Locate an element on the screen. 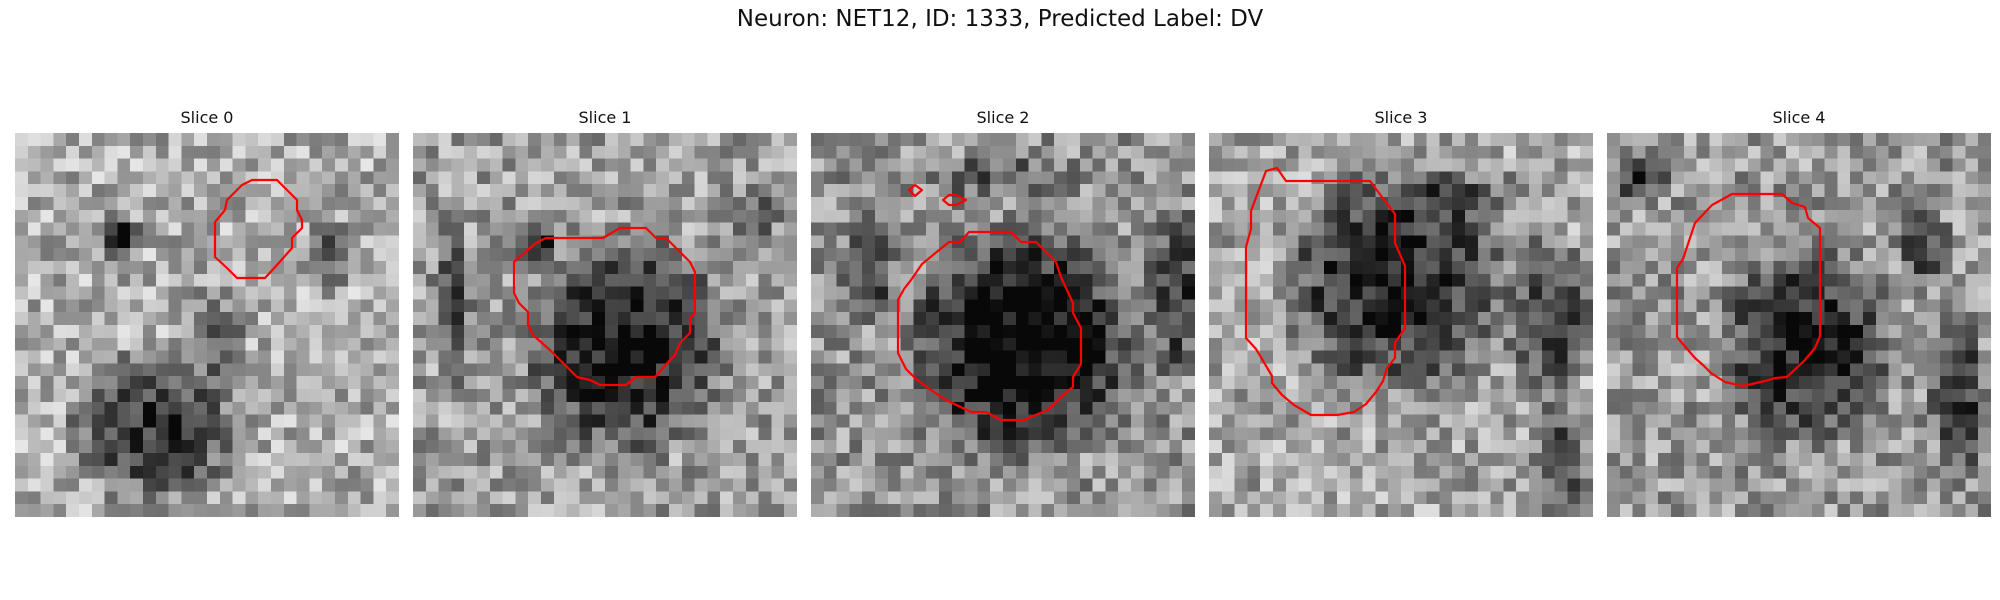 This screenshot has height=600, width=2000. slice-4-title: Slice 4 is located at coordinates (1799, 117).